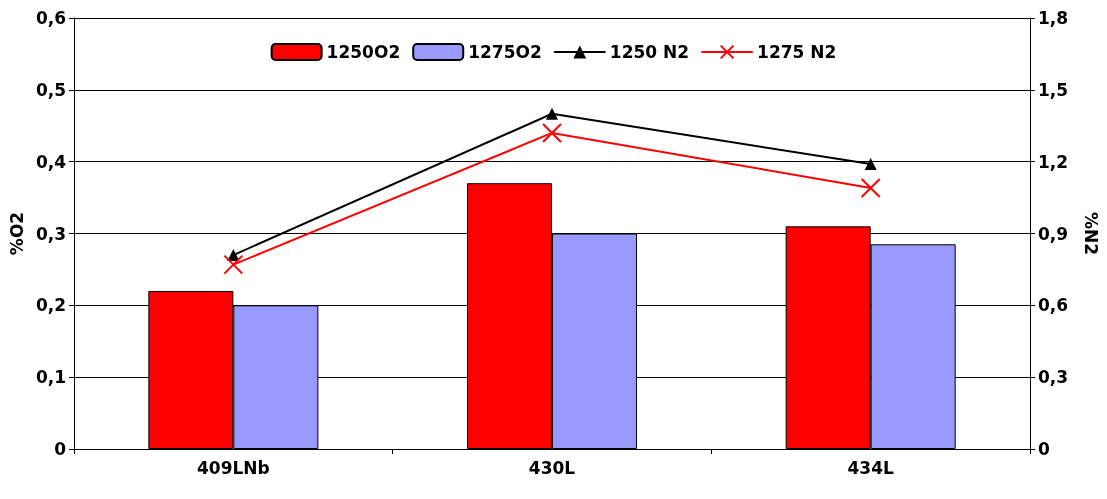 The width and height of the screenshot is (1107, 499). Describe the element at coordinates (60, 449) in the screenshot. I see `y-tick-label: 0` at that location.